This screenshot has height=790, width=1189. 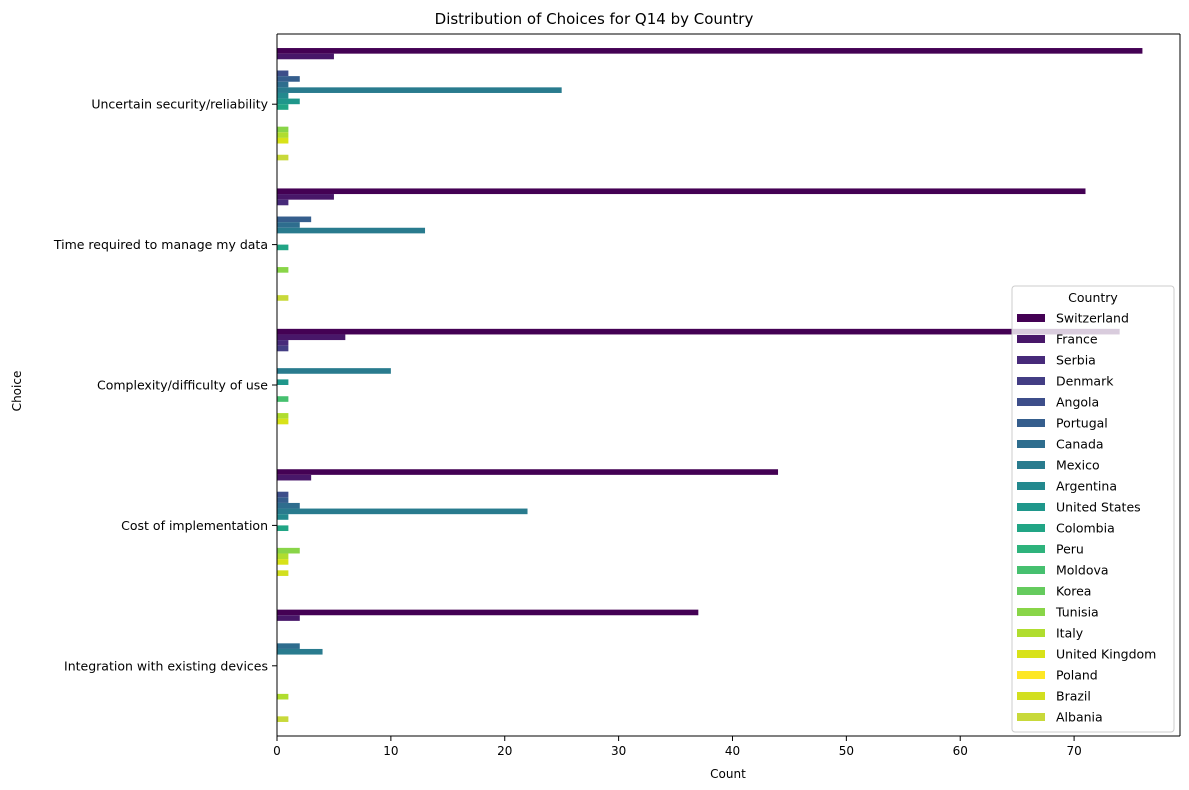 I want to click on legend-swatch-angola, so click(x=1031, y=402).